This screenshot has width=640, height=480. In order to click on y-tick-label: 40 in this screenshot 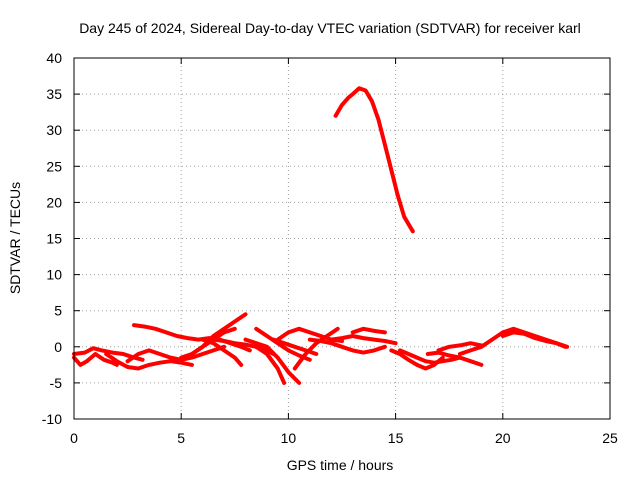, I will do `click(54, 58)`.